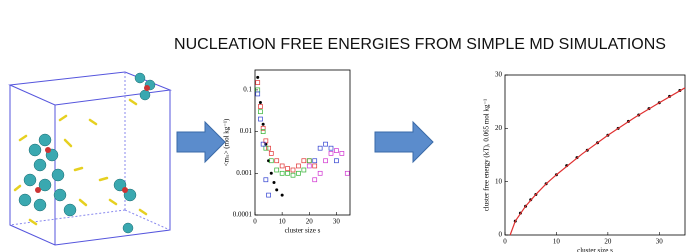 This screenshot has width=700, height=252. What do you see at coordinates (499, 128) in the screenshot?
I see `y-tick-label: 20` at bounding box center [499, 128].